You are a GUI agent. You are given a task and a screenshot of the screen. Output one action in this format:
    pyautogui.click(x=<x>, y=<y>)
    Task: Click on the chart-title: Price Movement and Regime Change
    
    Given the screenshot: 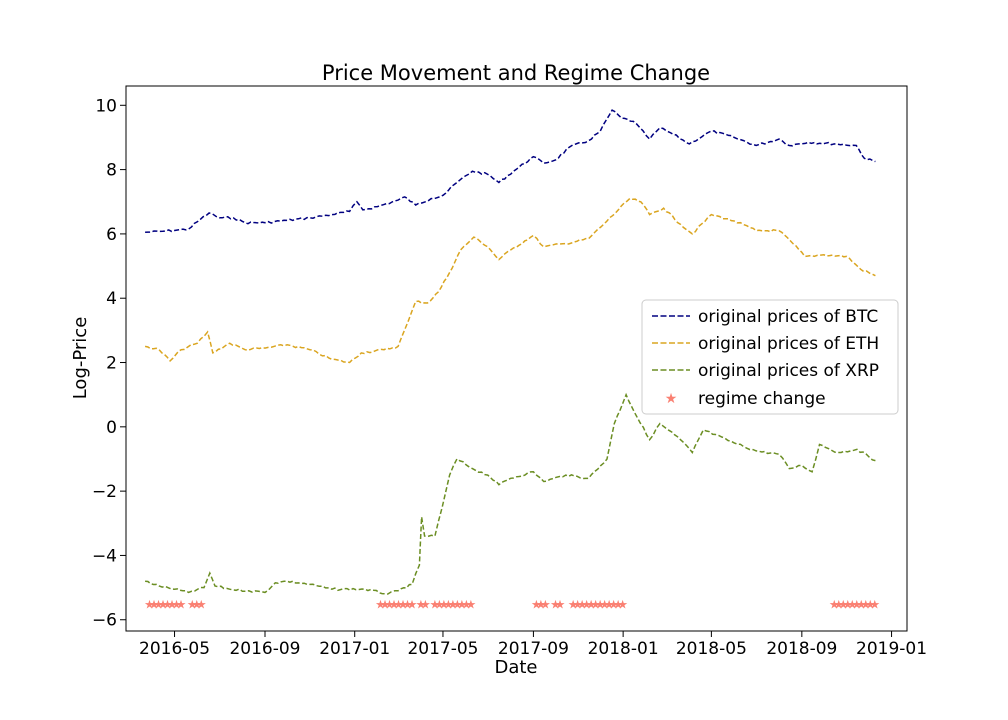 What is the action you would take?
    pyautogui.click(x=516, y=73)
    